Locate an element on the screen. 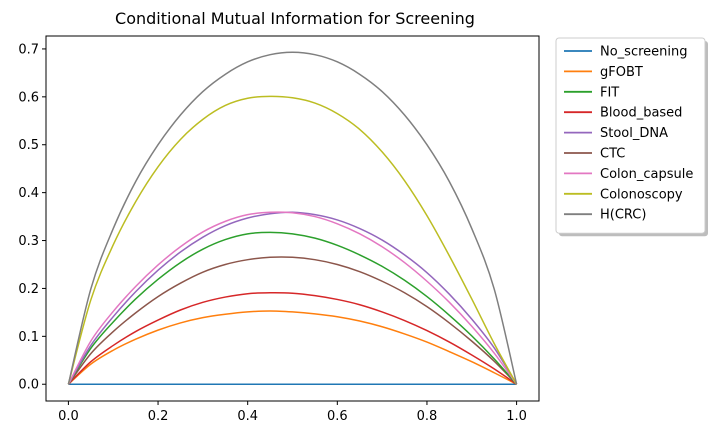 The width and height of the screenshot is (714, 435). y-tick-label: 0.2 is located at coordinates (28, 289).